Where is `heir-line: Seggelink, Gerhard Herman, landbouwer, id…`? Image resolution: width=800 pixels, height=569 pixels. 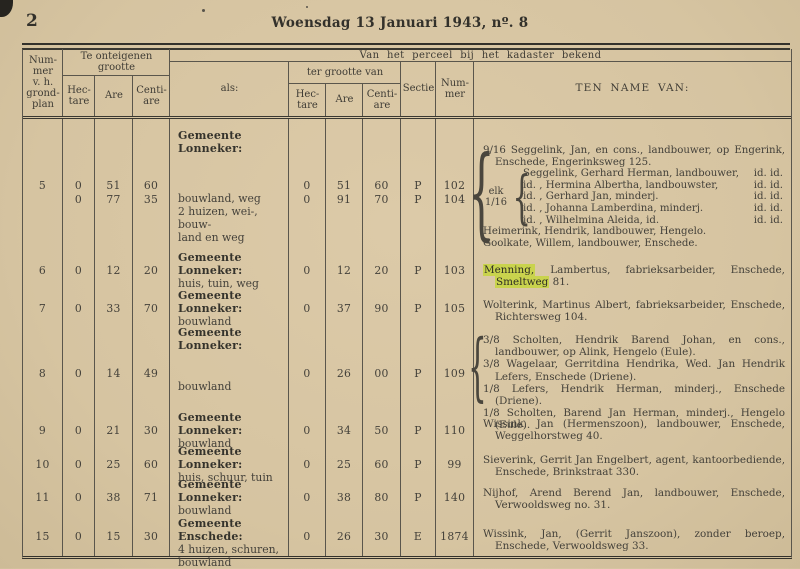
heir-line: Seggelink, Gerhard Herman, landbouwer, id… is located at coordinates (654, 174).